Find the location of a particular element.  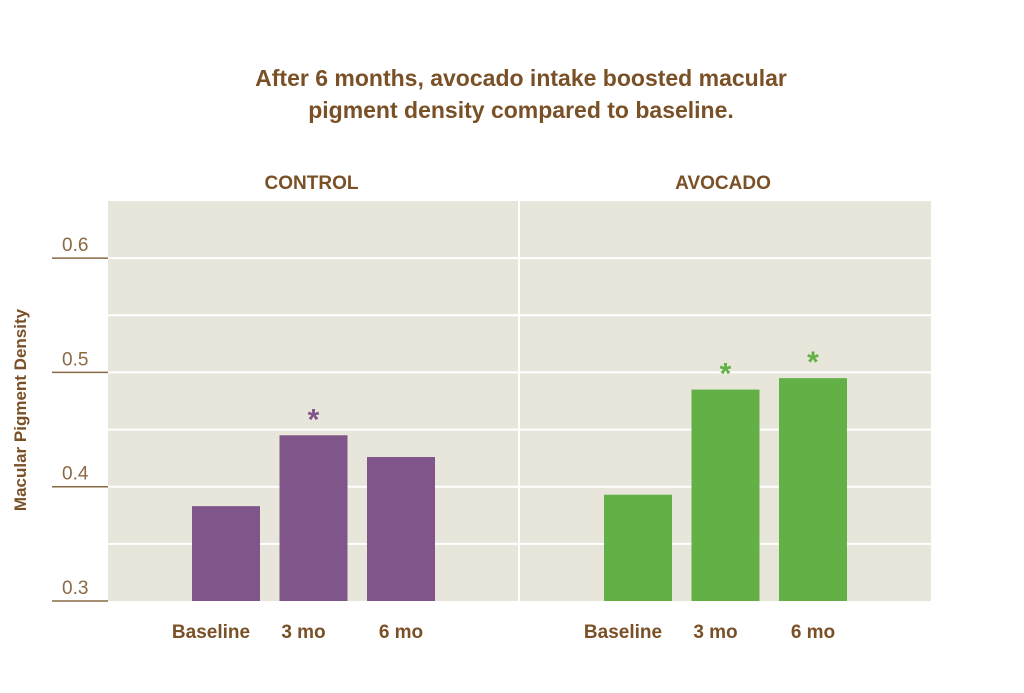

y-tick-label: 0.4 is located at coordinates (75, 474).